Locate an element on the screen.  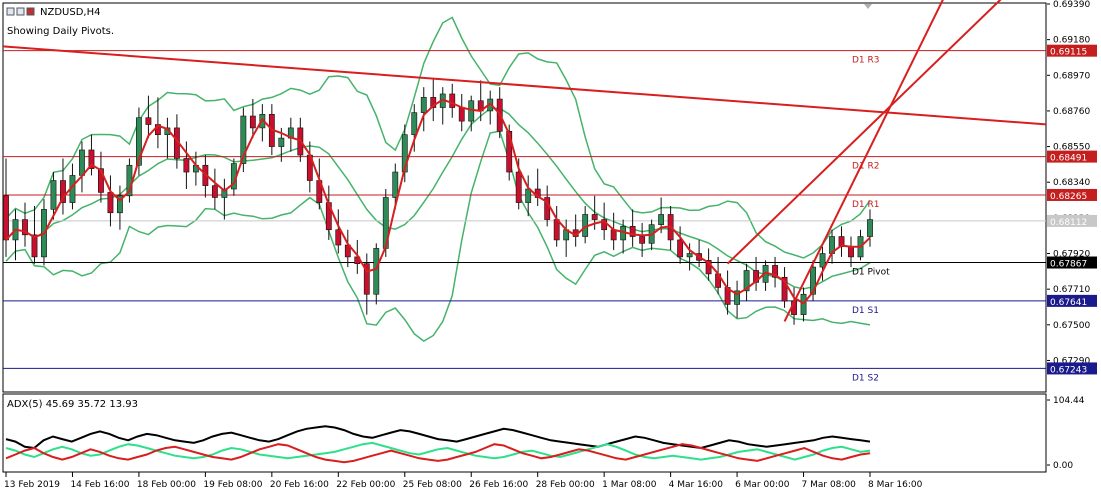
price-tick-label: 0.69390 is located at coordinates (1071, 5).